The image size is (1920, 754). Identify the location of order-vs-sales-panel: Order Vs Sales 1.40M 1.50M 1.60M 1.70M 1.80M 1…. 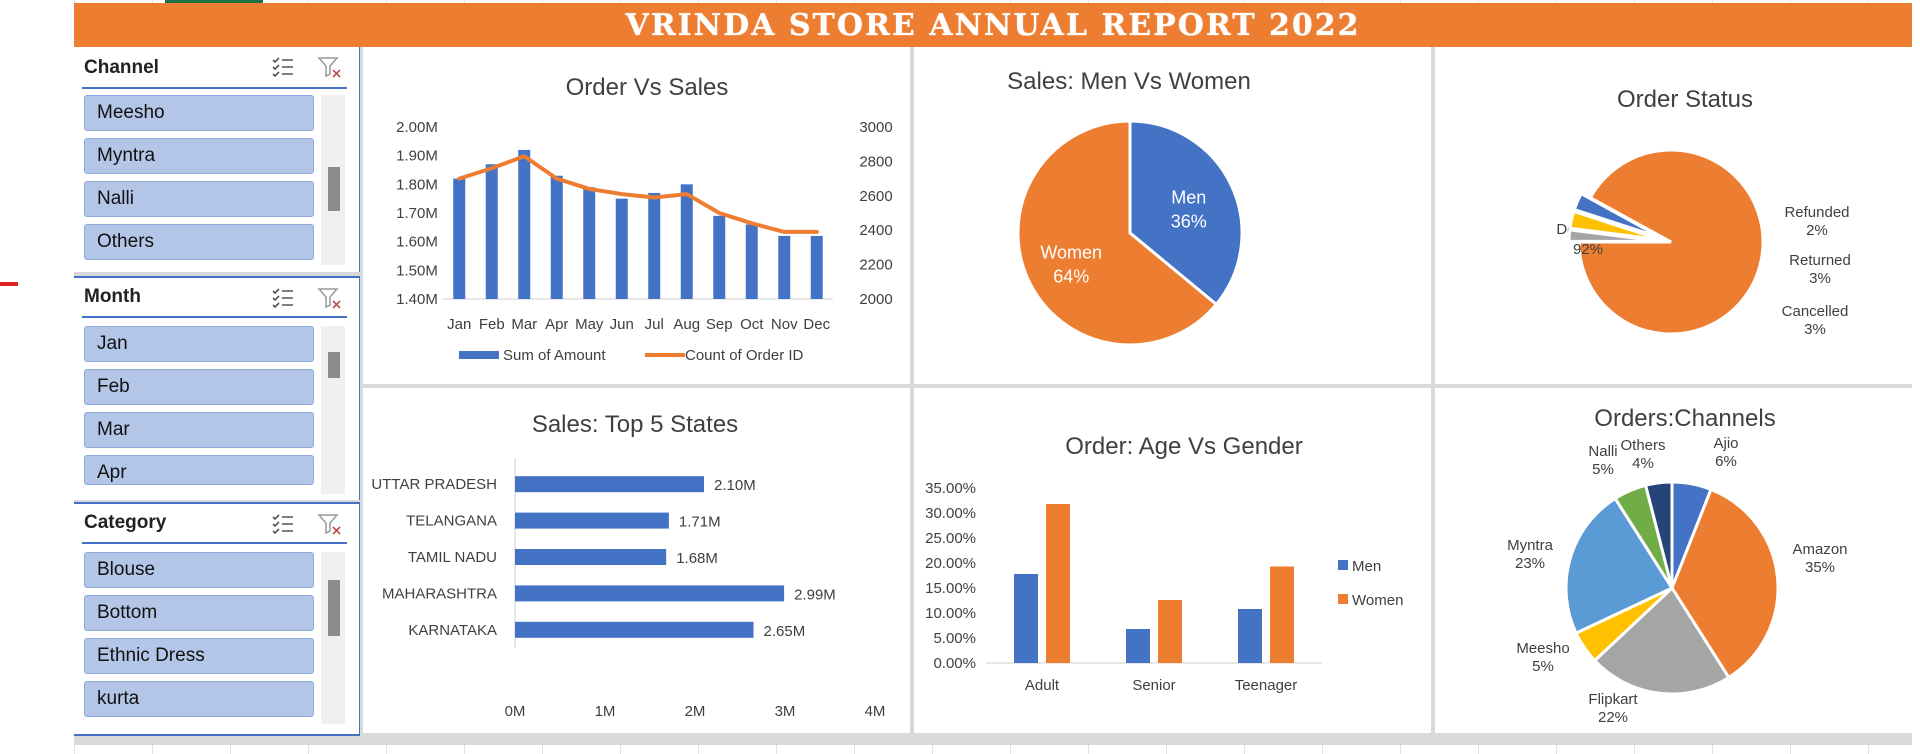
(636, 215).